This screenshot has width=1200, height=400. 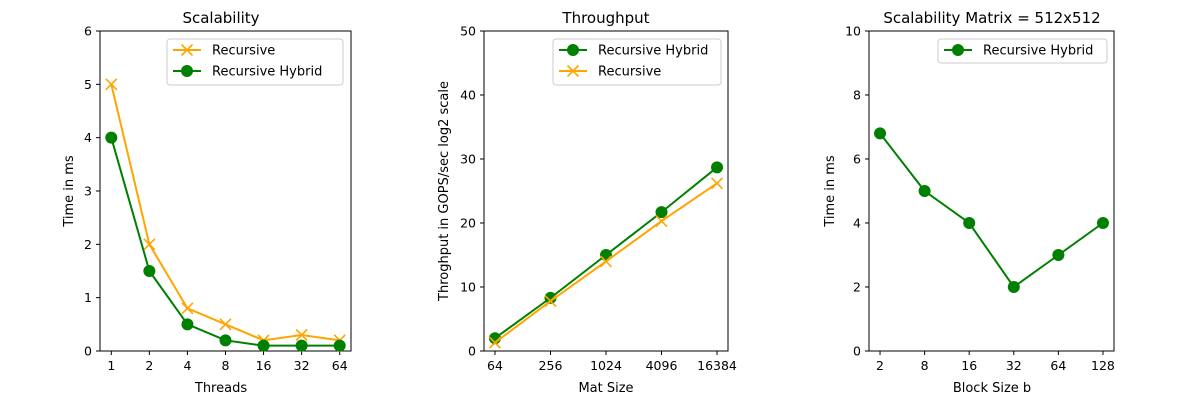 What do you see at coordinates (88, 31) in the screenshot?
I see `y-tick-label: 6` at bounding box center [88, 31].